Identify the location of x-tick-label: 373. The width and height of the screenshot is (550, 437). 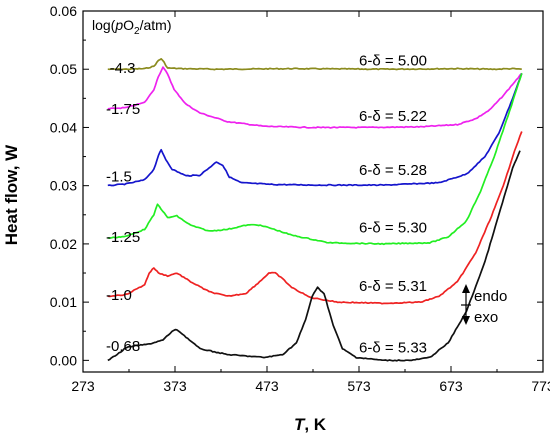
(175, 386).